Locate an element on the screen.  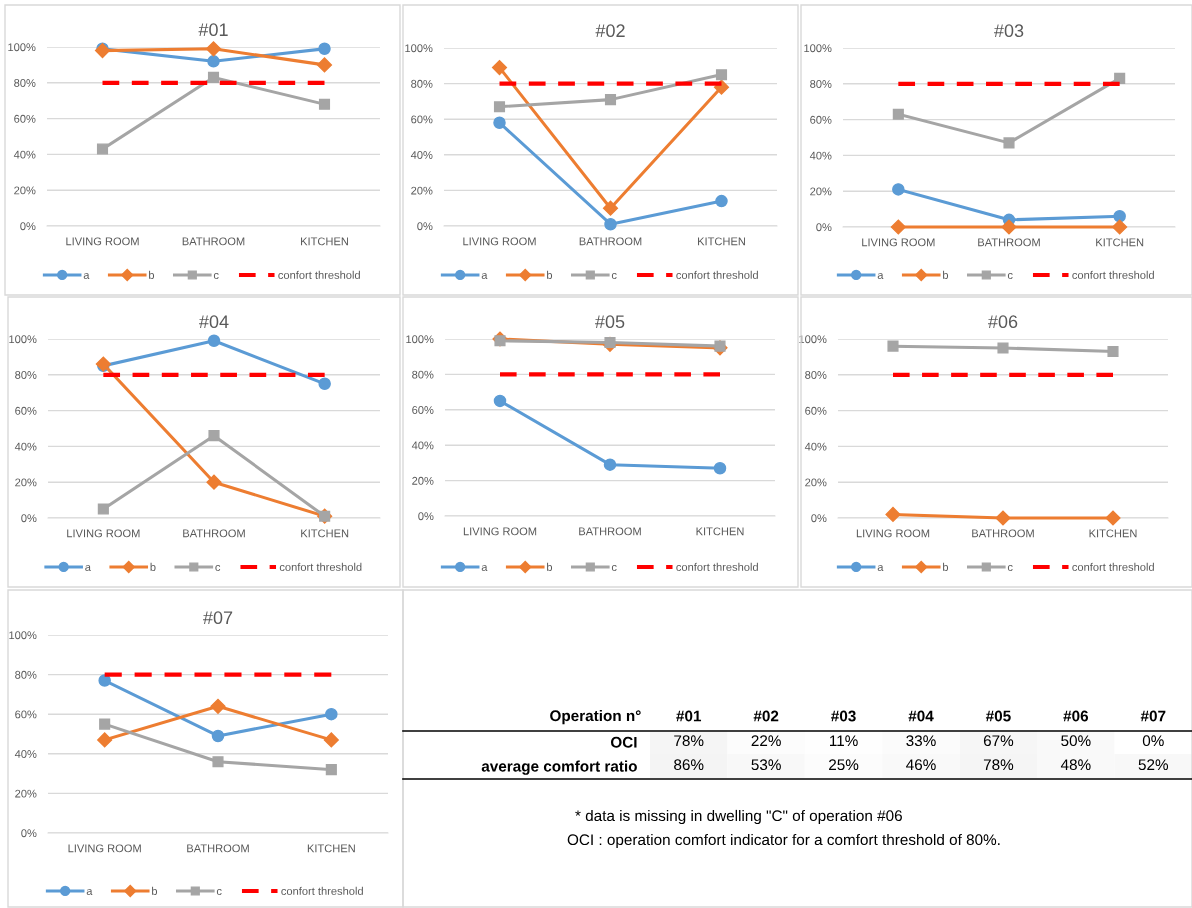
data-label: 53% is located at coordinates (766, 765).